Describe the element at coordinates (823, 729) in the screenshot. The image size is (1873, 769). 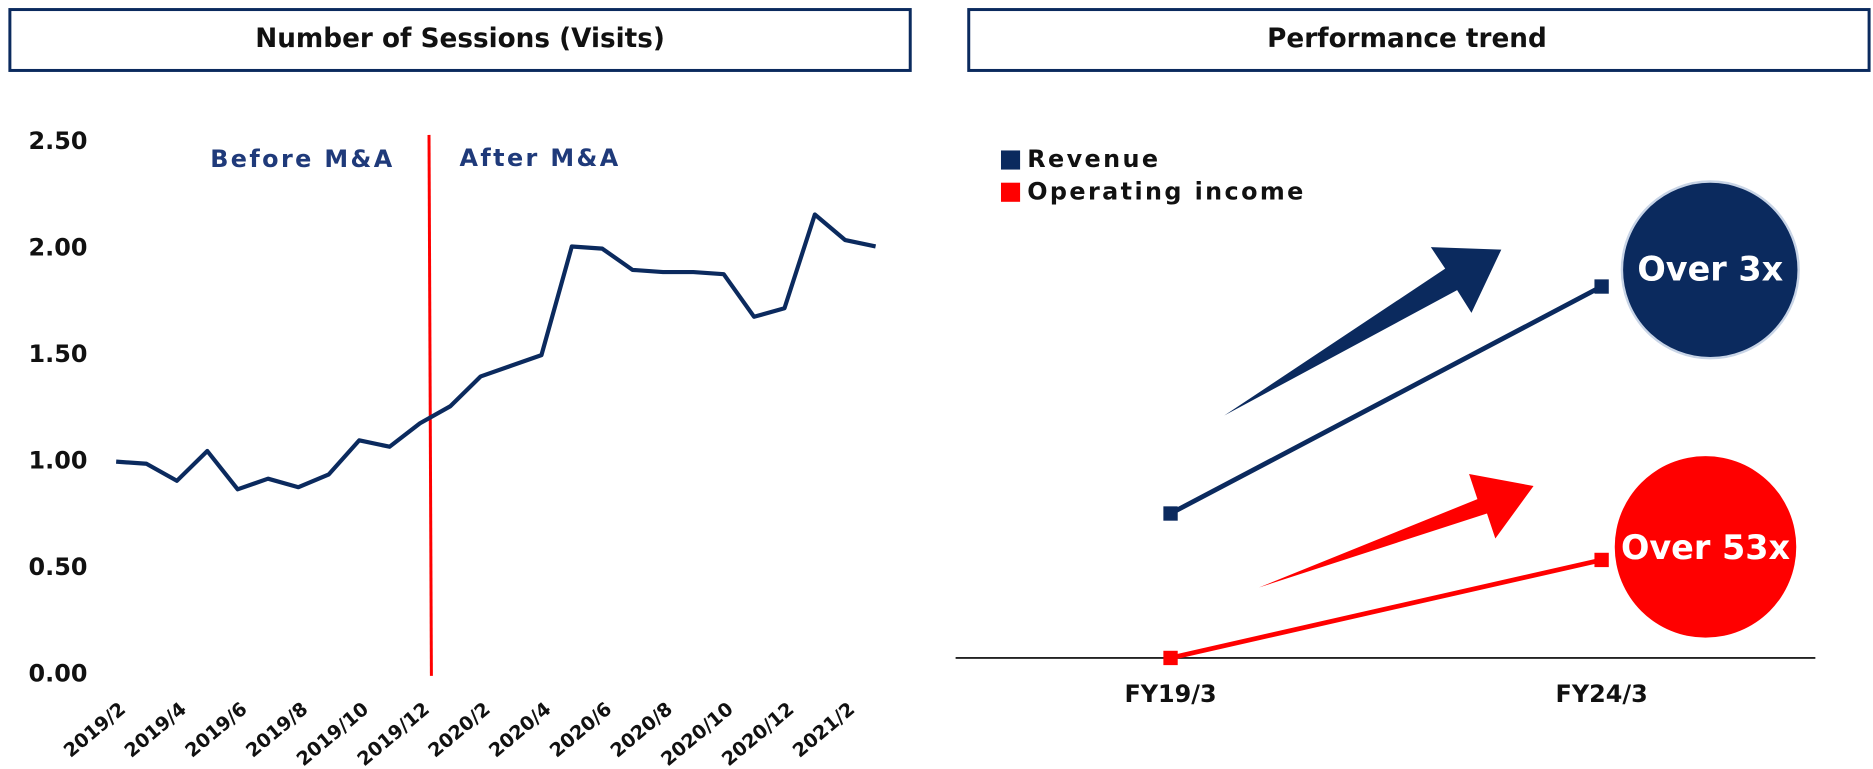
I see `x-tick-label: 2021/2` at that location.